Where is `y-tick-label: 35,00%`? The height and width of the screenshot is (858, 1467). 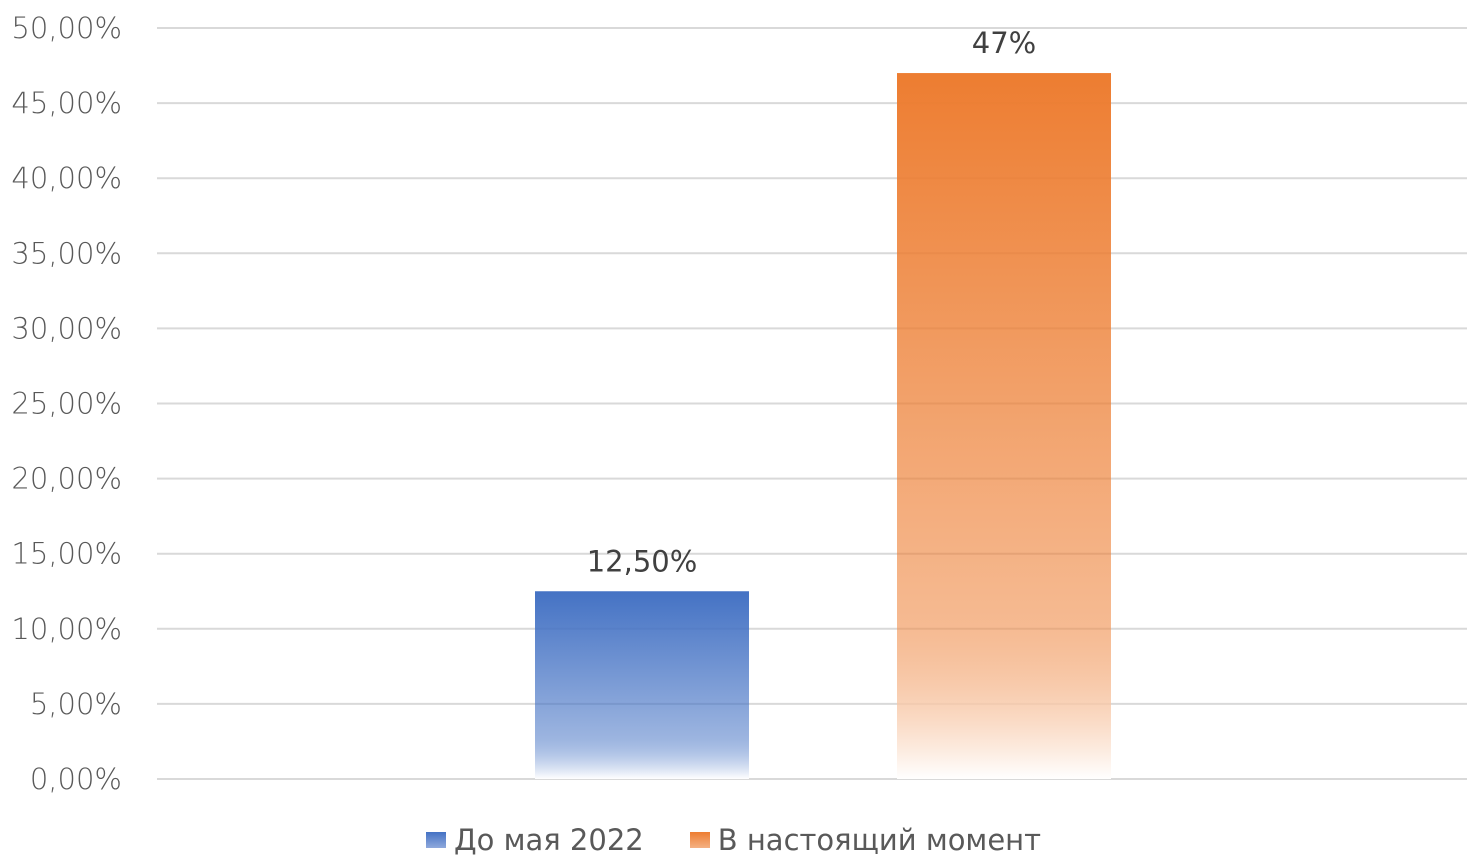
y-tick-label: 35,00% is located at coordinates (66, 253).